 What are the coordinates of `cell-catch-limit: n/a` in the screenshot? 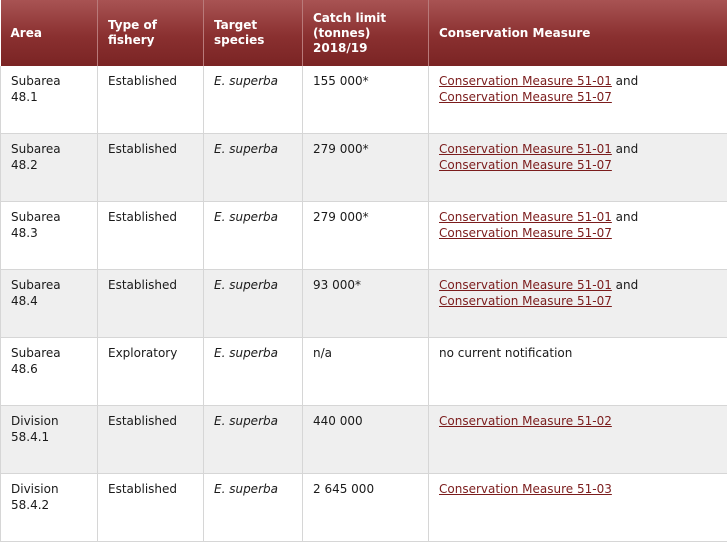 It's located at (366, 372).